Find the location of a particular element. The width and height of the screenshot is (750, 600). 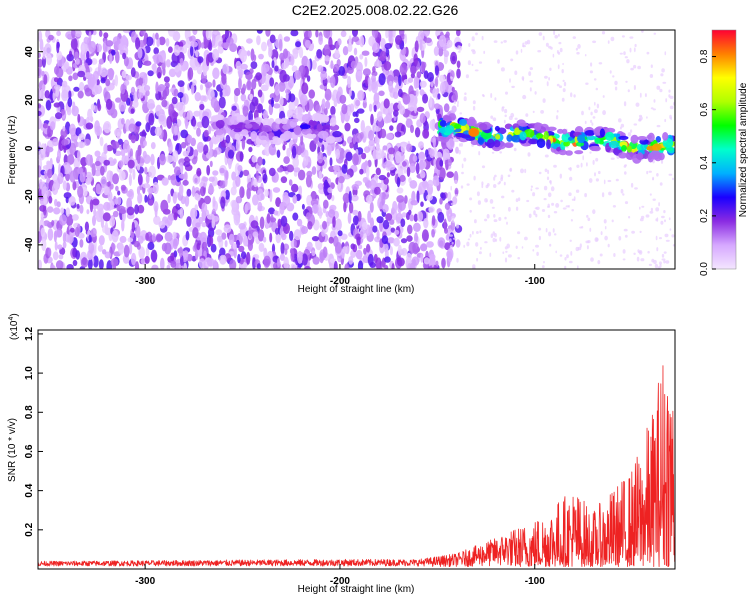

snr-y-label: SNR (10 * v/v) is located at coordinates (12, 450).